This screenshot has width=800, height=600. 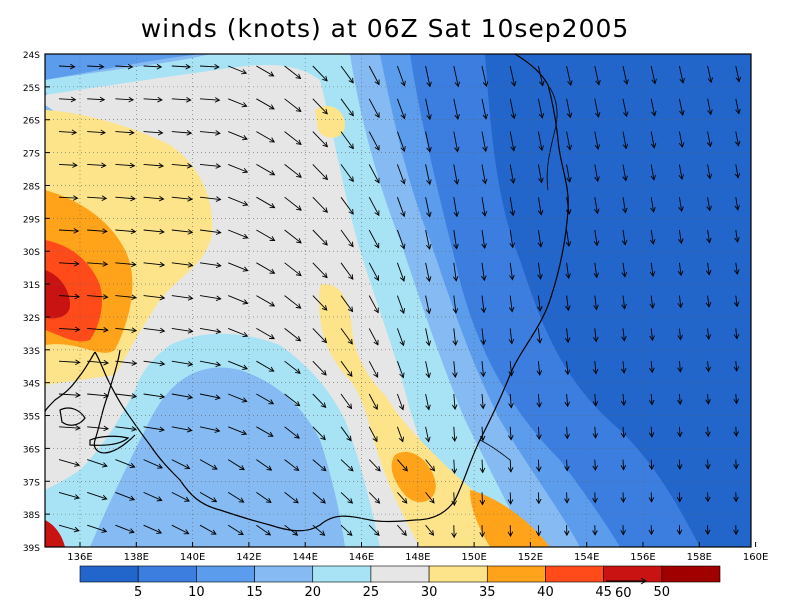 I want to click on lat-label: 33S, so click(x=31, y=352).